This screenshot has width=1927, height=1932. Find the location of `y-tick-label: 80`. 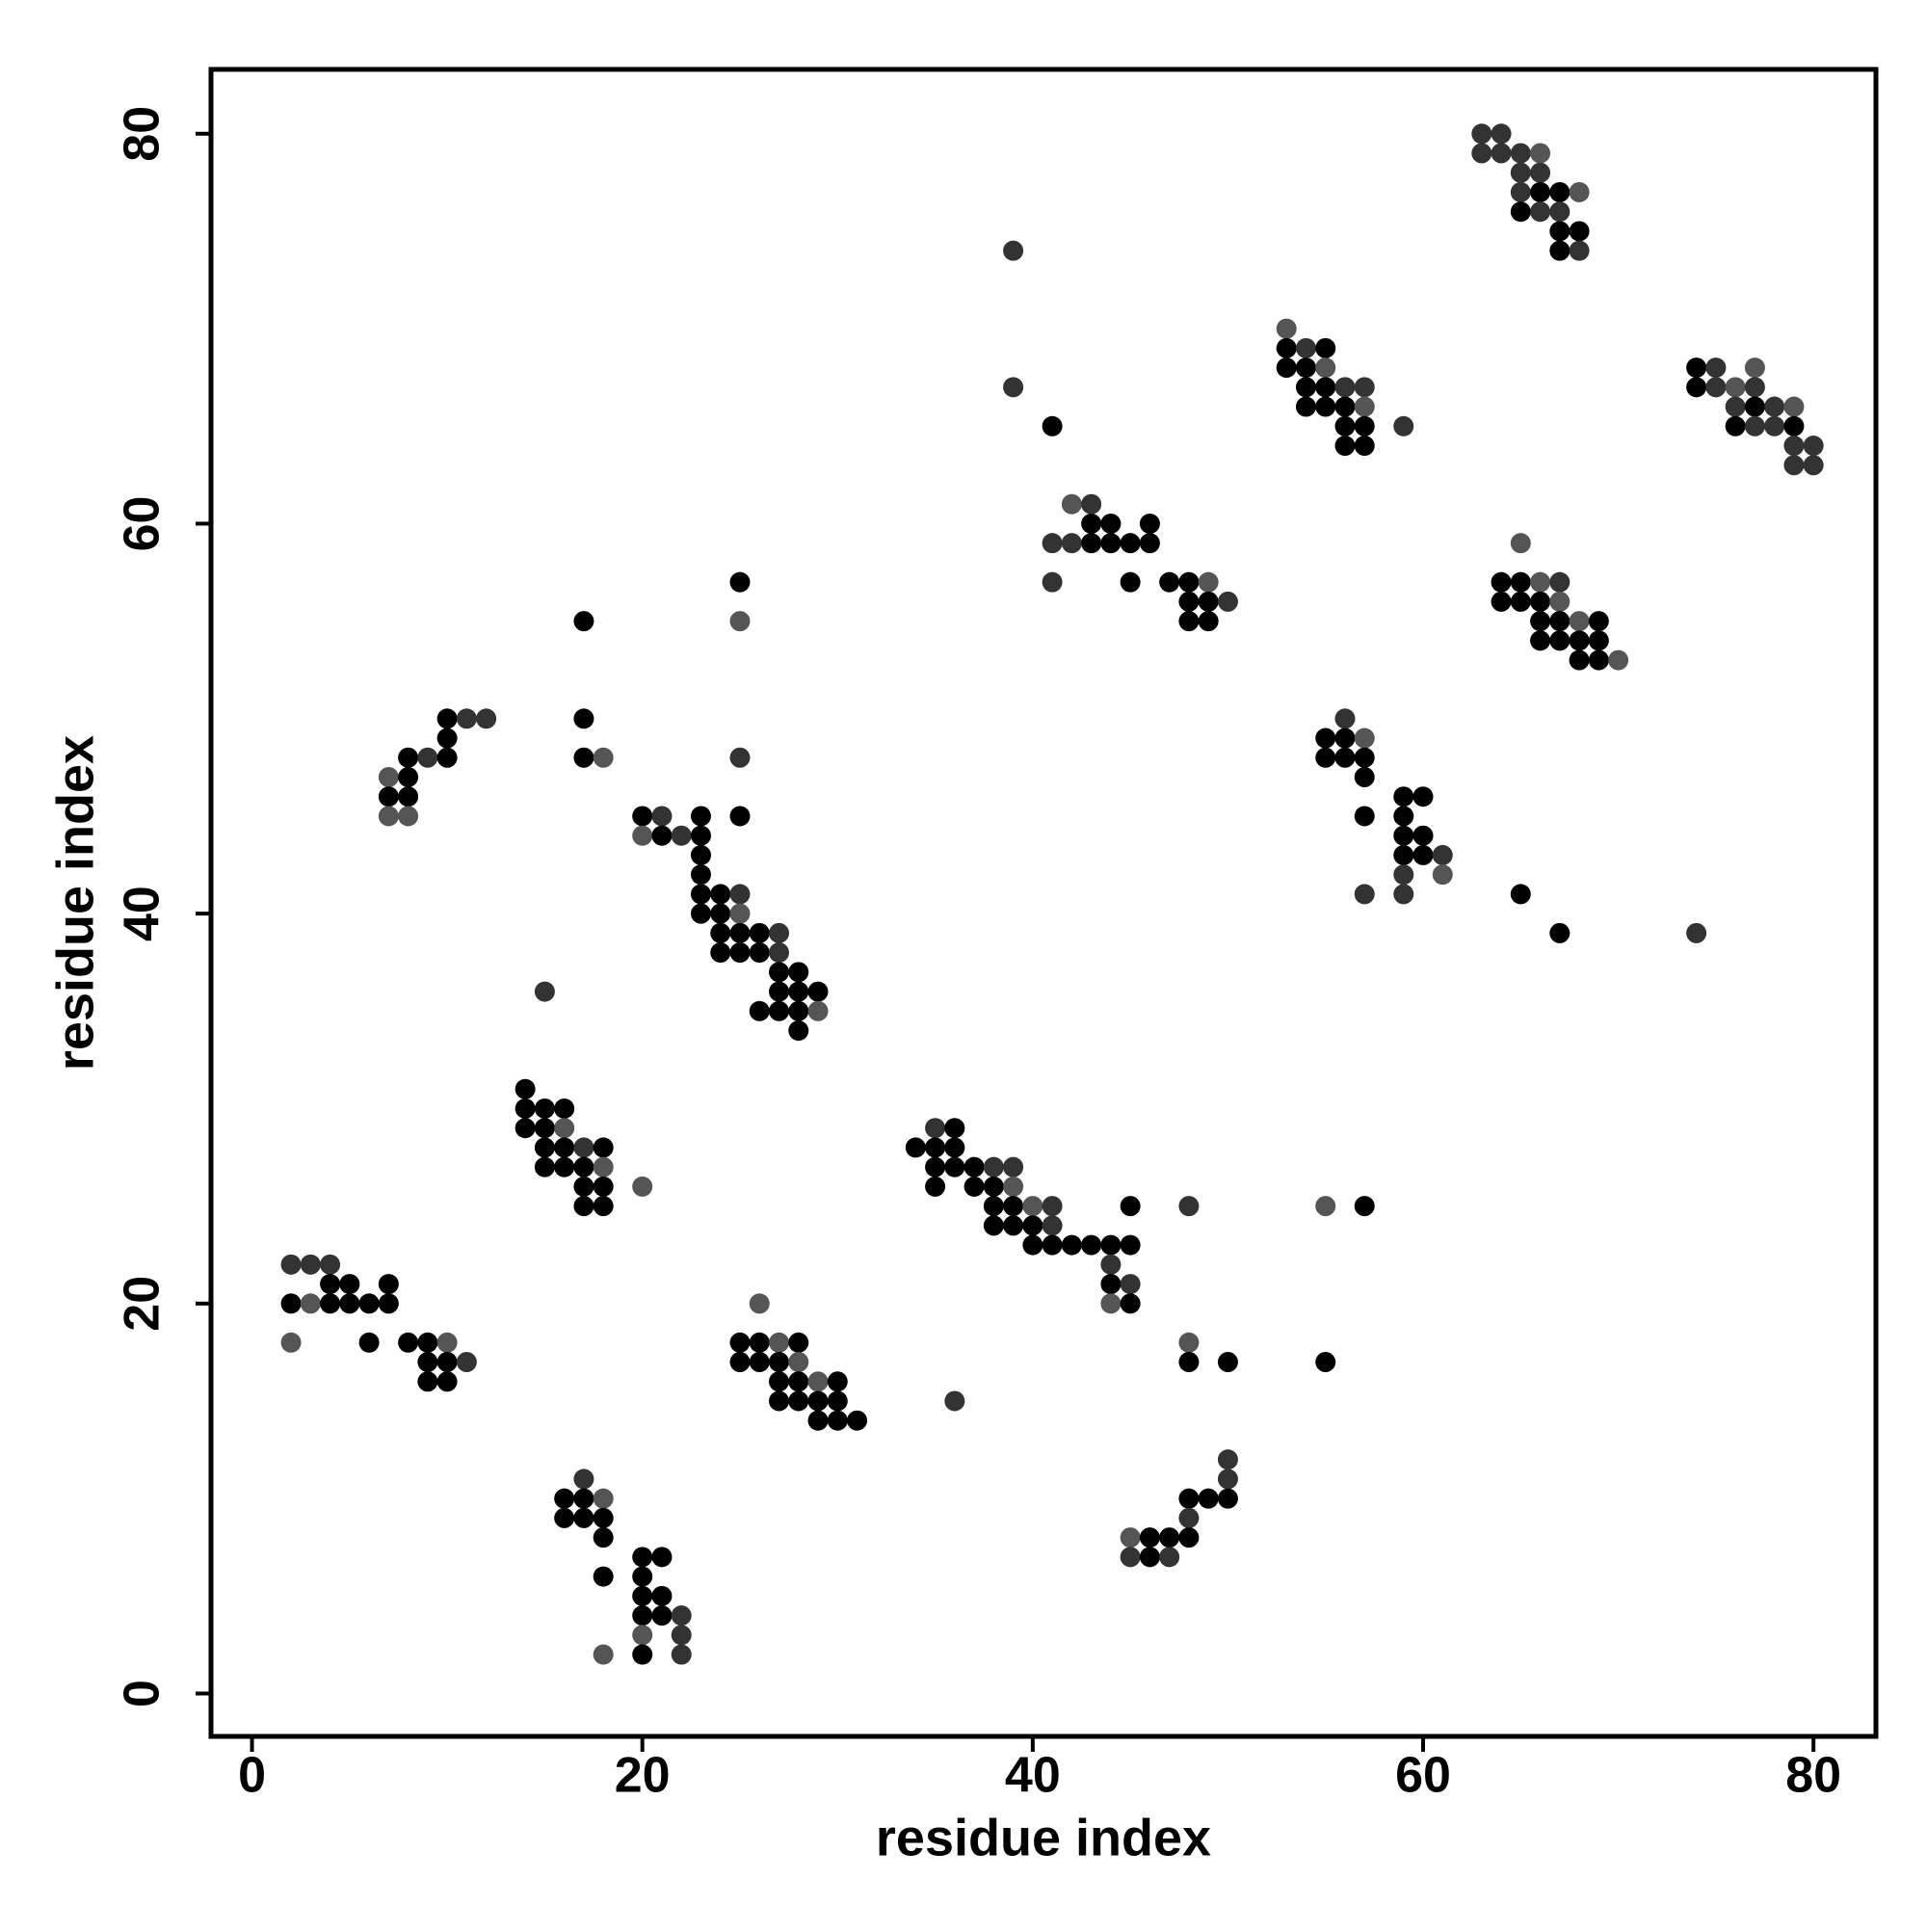

y-tick-label: 80 is located at coordinates (143, 134).